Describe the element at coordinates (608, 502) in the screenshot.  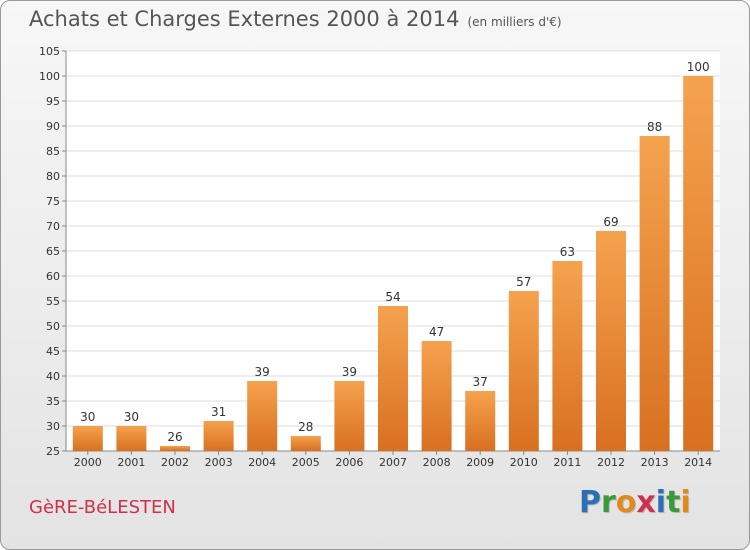
I see `logo-letter: r` at that location.